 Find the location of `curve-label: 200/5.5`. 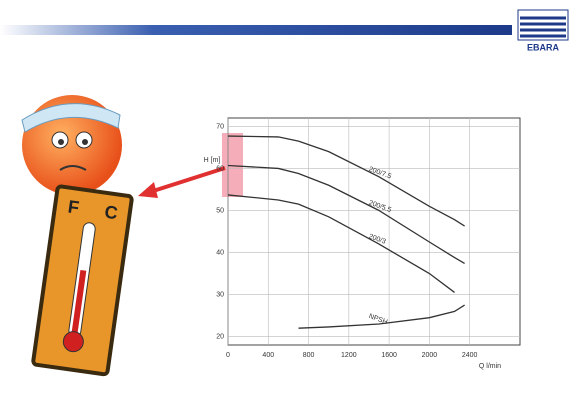

curve-label: 200/5.5 is located at coordinates (380, 207).